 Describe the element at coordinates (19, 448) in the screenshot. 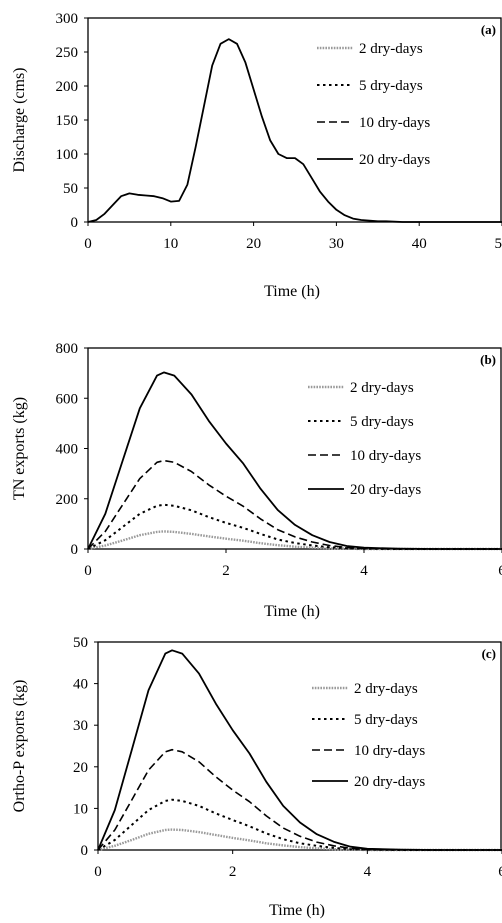

I see `y-axis-label: TN exports (kg)` at that location.